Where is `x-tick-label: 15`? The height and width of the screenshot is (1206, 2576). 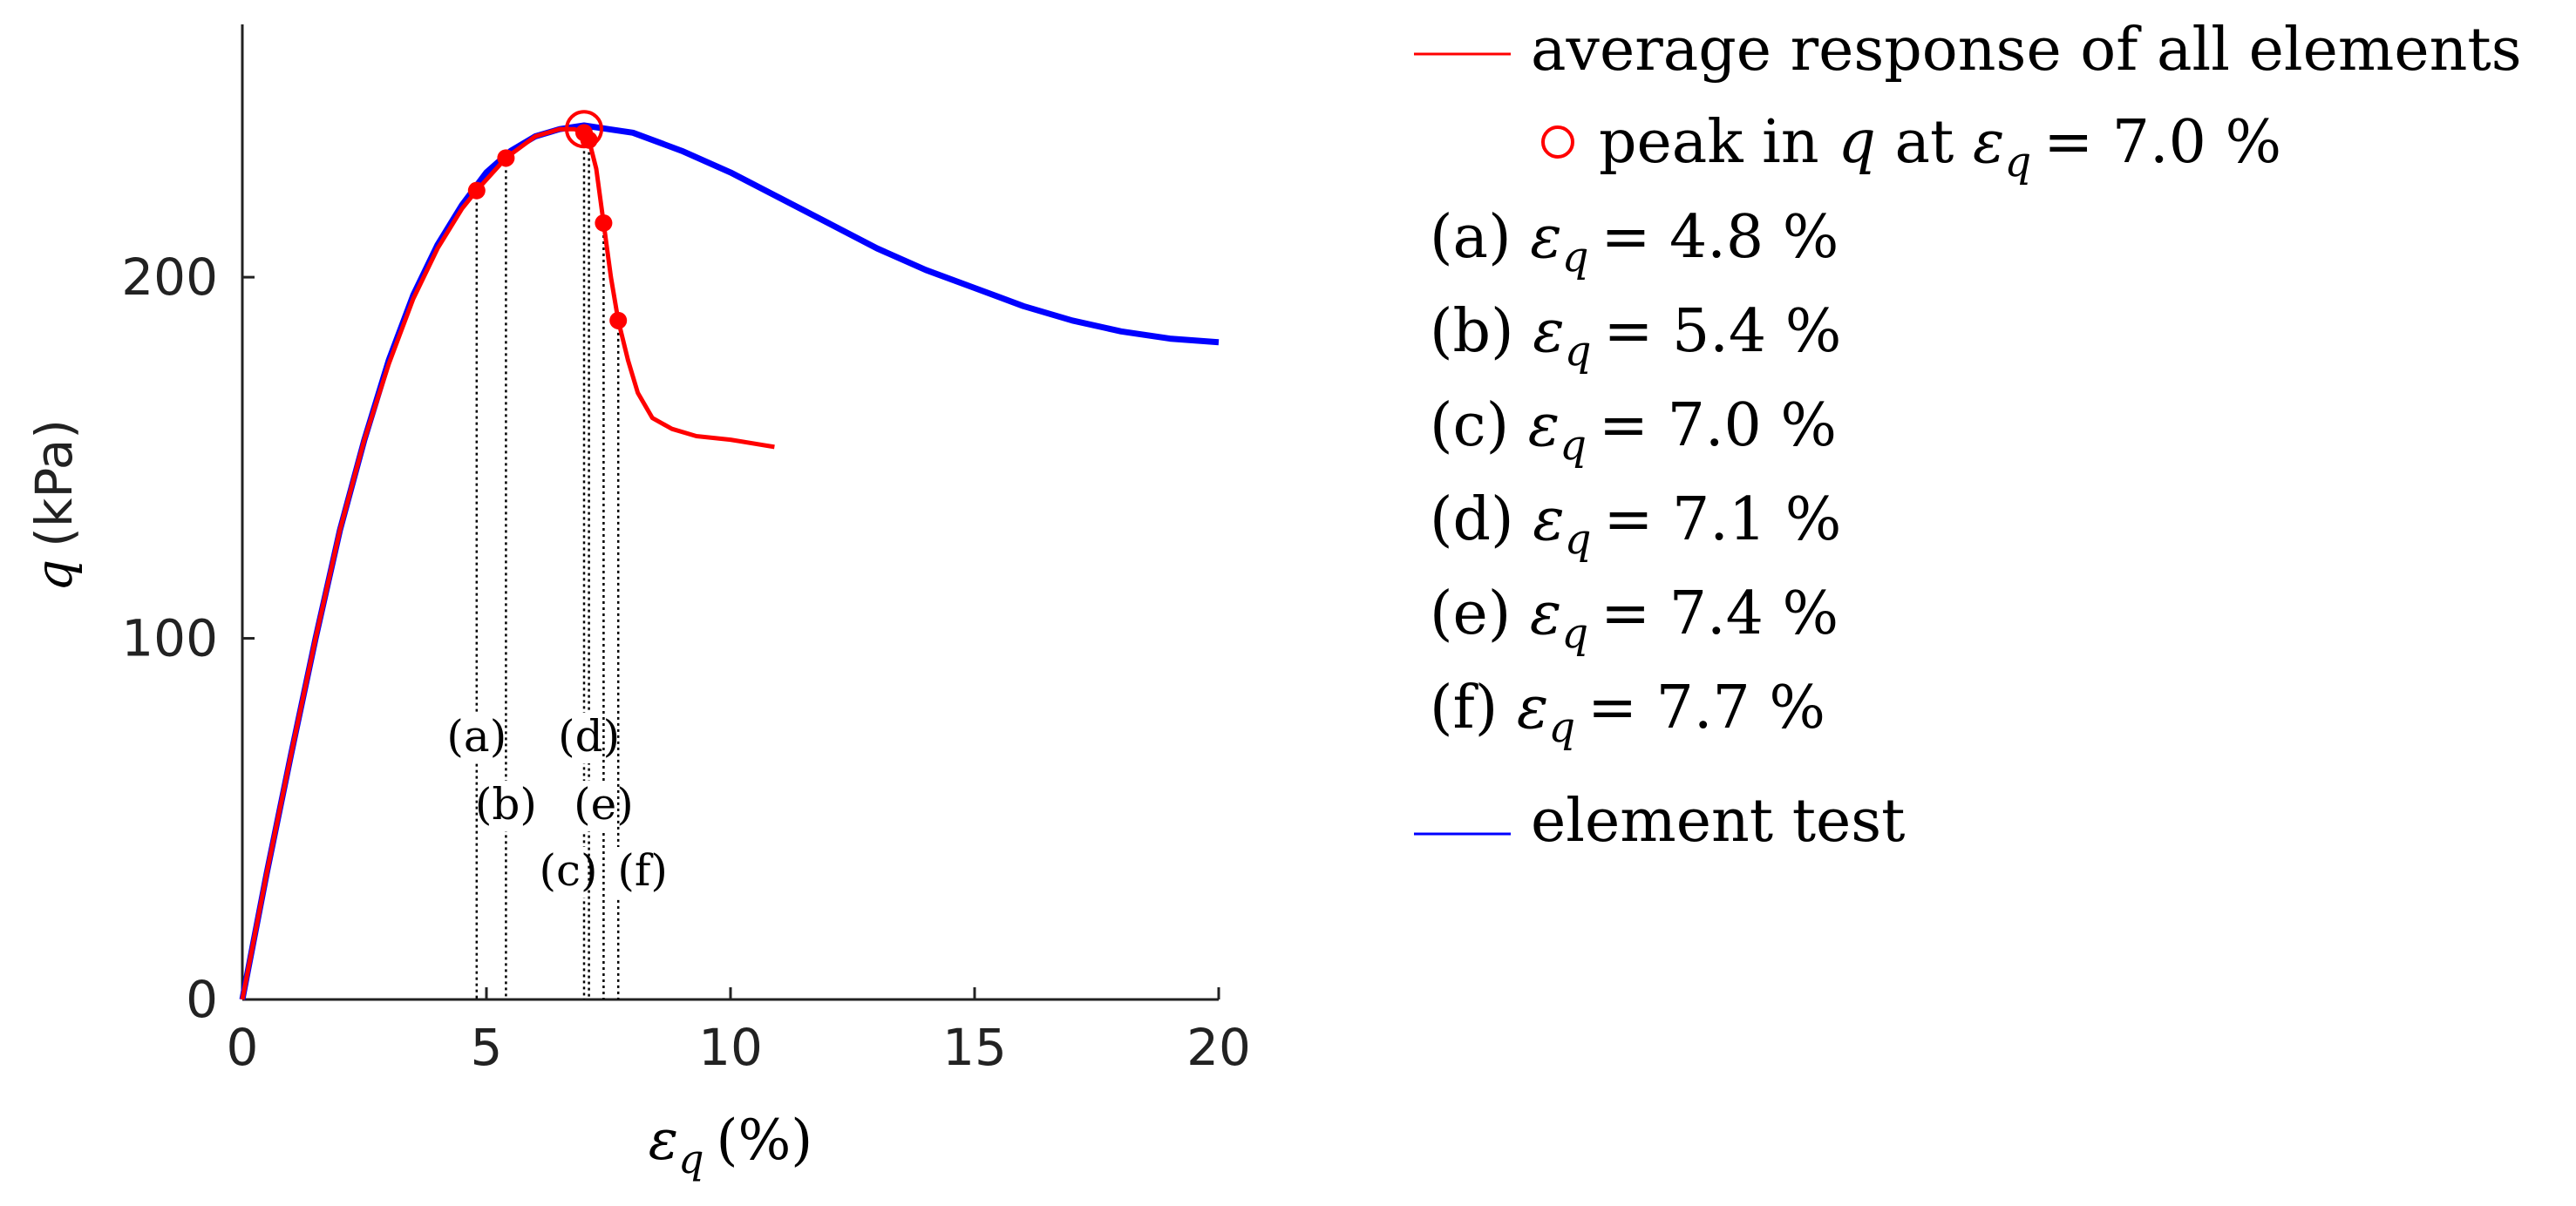
x-tick-label: 15 is located at coordinates (974, 1047).